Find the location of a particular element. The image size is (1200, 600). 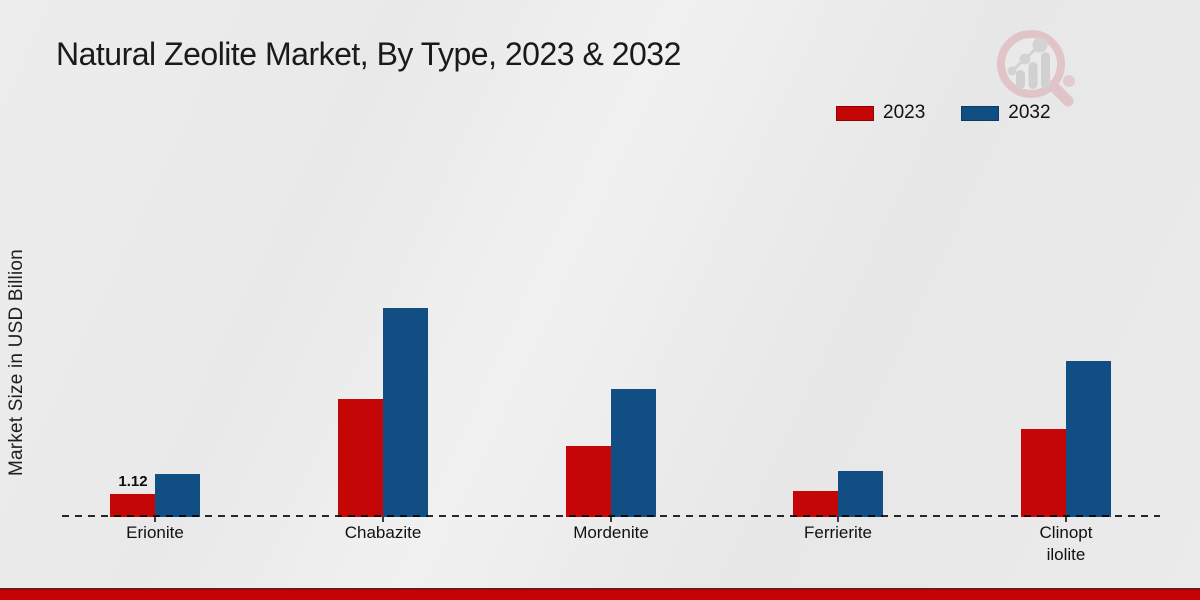

bar-chabazite-2032 is located at coordinates (405, 412).